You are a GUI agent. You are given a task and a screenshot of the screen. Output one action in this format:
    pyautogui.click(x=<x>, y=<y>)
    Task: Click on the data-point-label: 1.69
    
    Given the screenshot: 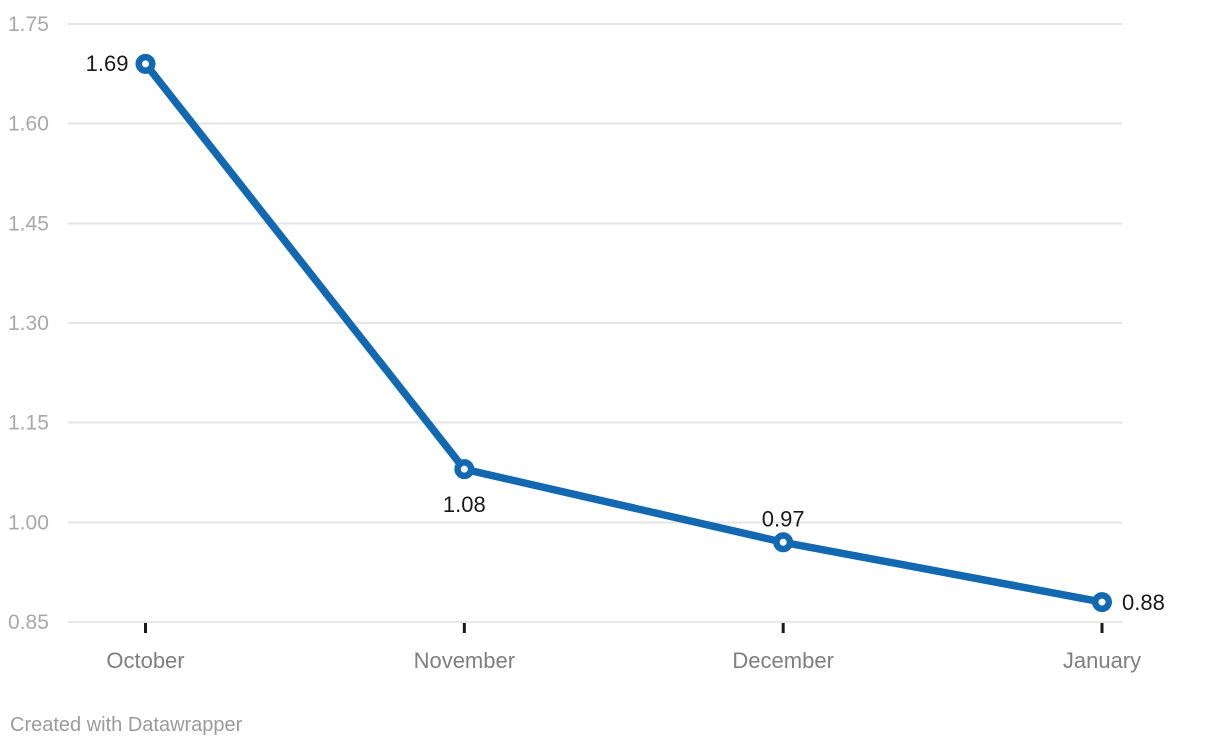 What is the action you would take?
    pyautogui.click(x=107, y=63)
    